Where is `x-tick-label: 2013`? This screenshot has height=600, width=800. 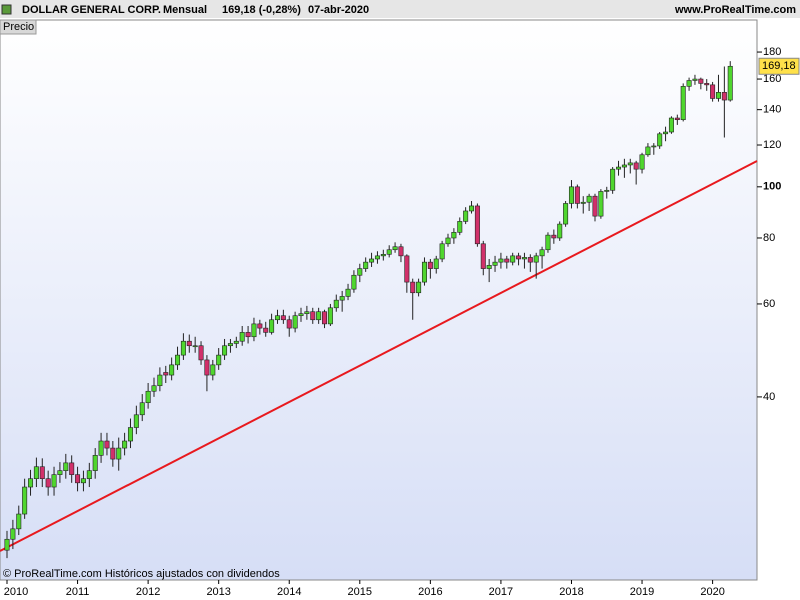
x-tick-label: 2013 is located at coordinates (218, 592).